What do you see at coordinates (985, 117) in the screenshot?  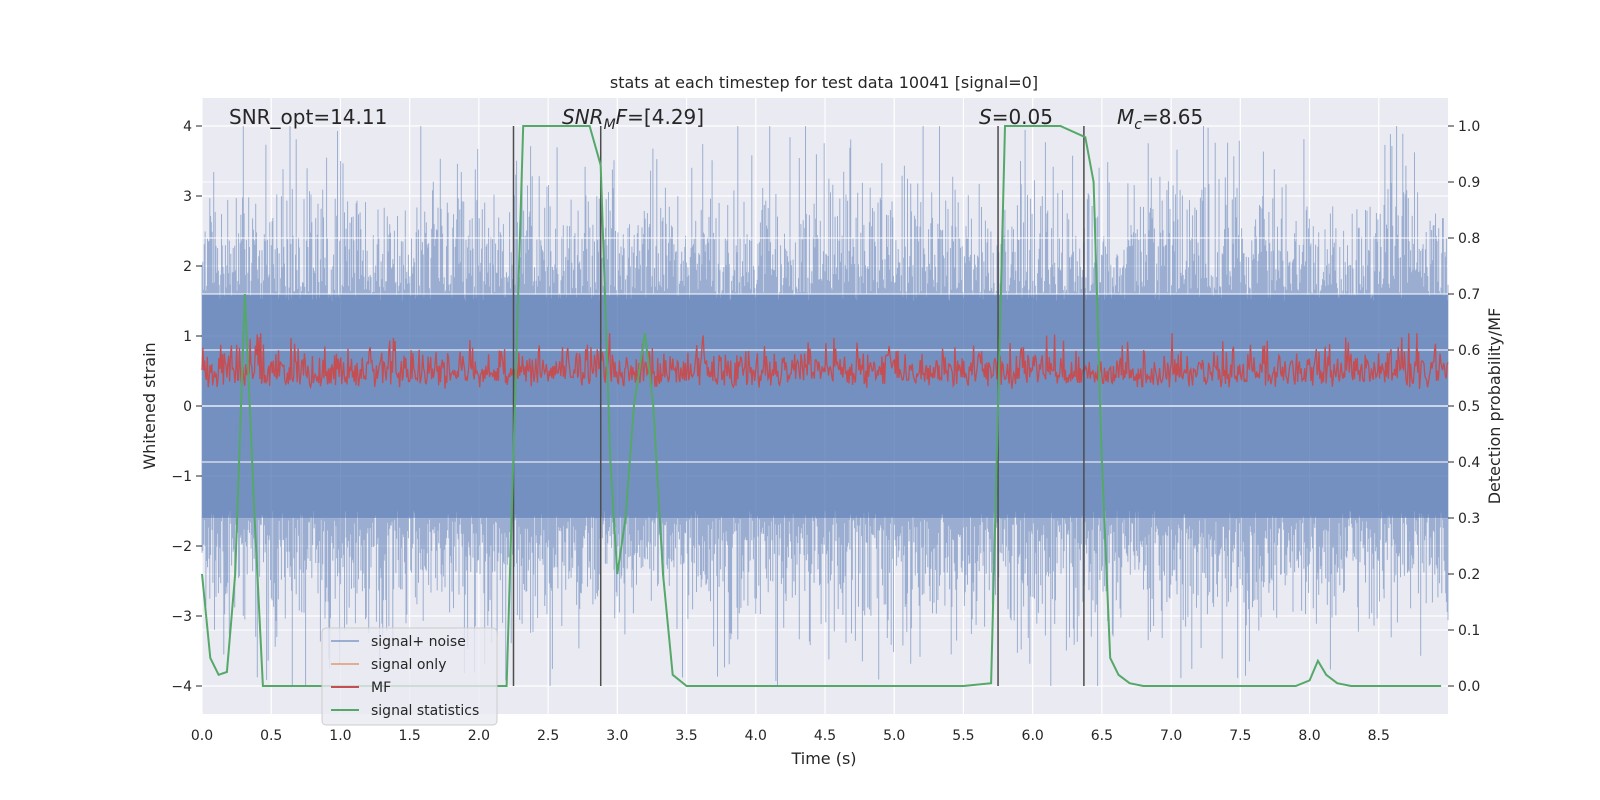 I see `annotation-s-main: S` at bounding box center [985, 117].